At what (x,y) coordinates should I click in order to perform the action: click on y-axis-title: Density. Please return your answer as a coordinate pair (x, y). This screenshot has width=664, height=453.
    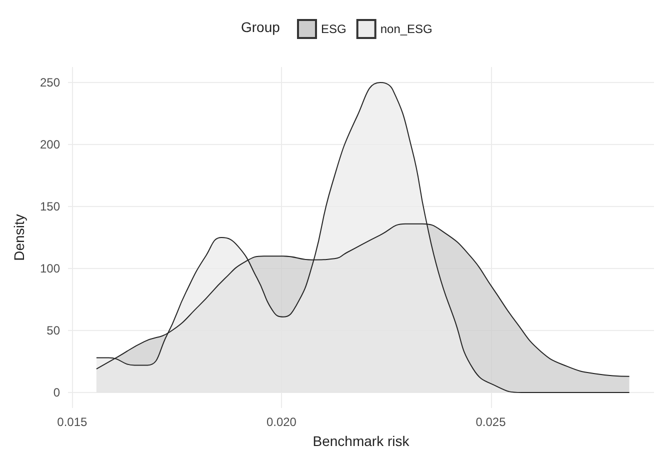
    Looking at the image, I should click on (19, 237).